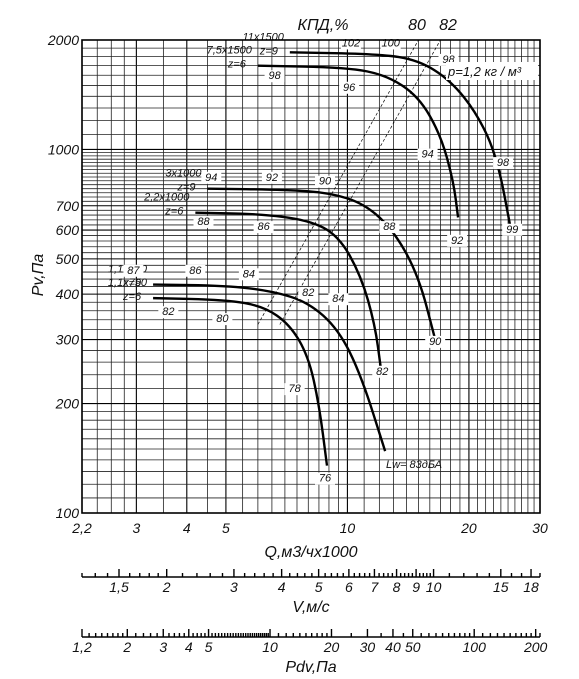 This screenshot has width=579, height=679. I want to click on model-label: 11x1500, so click(263, 37).